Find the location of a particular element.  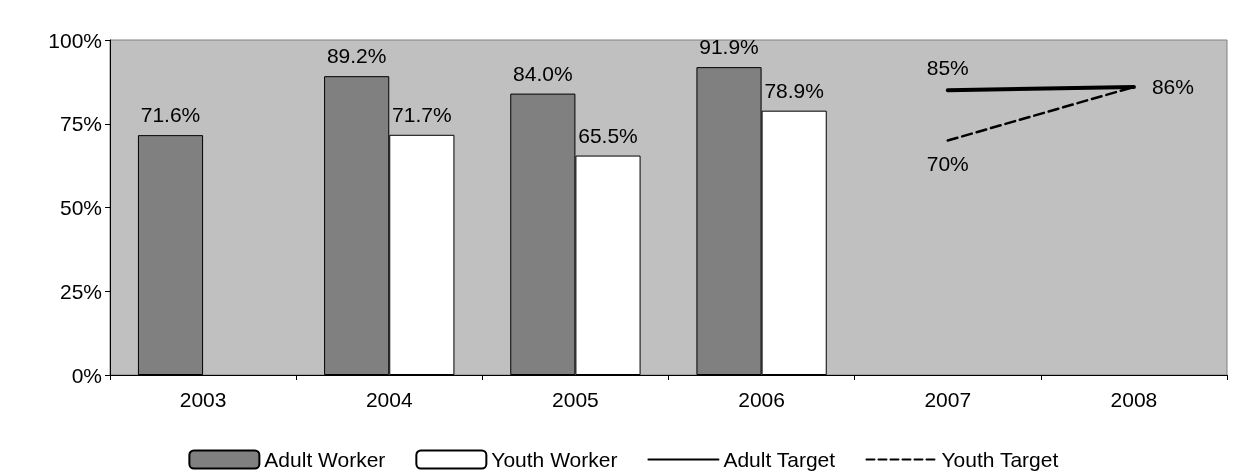

data-label: 89.2% is located at coordinates (356, 56).